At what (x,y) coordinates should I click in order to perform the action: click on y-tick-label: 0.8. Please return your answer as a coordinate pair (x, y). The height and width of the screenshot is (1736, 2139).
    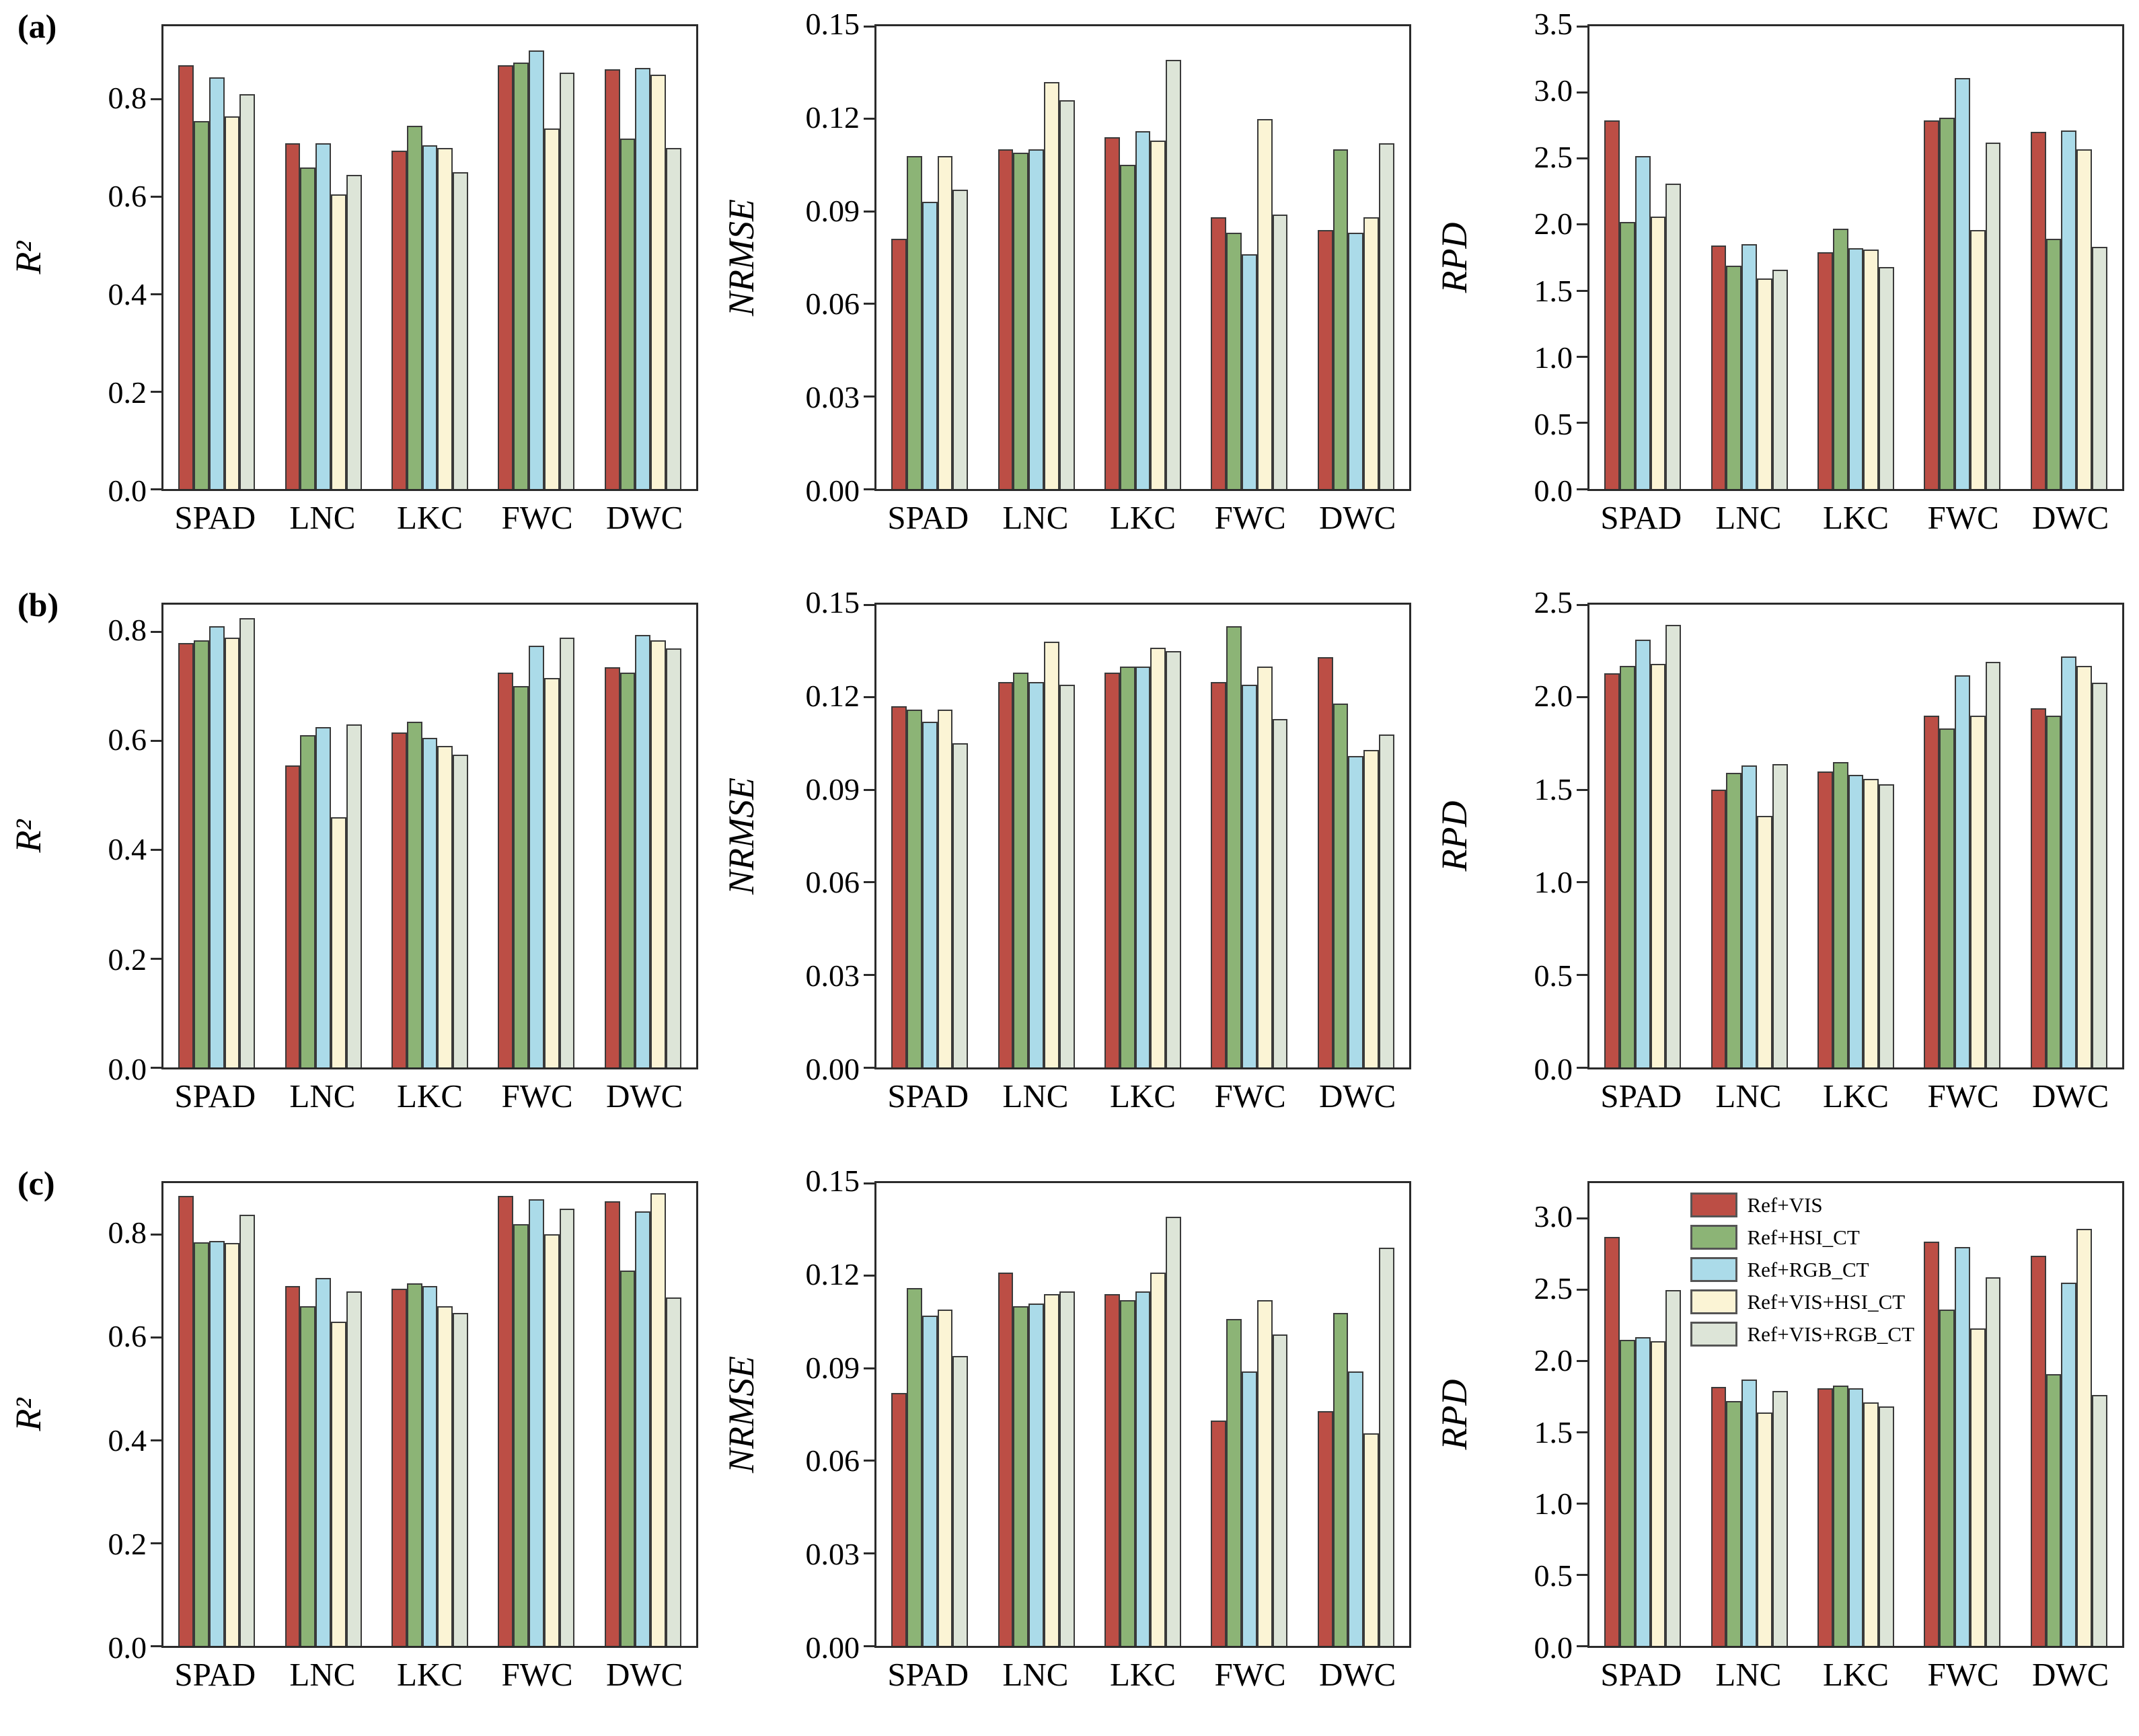
    Looking at the image, I should click on (127, 1232).